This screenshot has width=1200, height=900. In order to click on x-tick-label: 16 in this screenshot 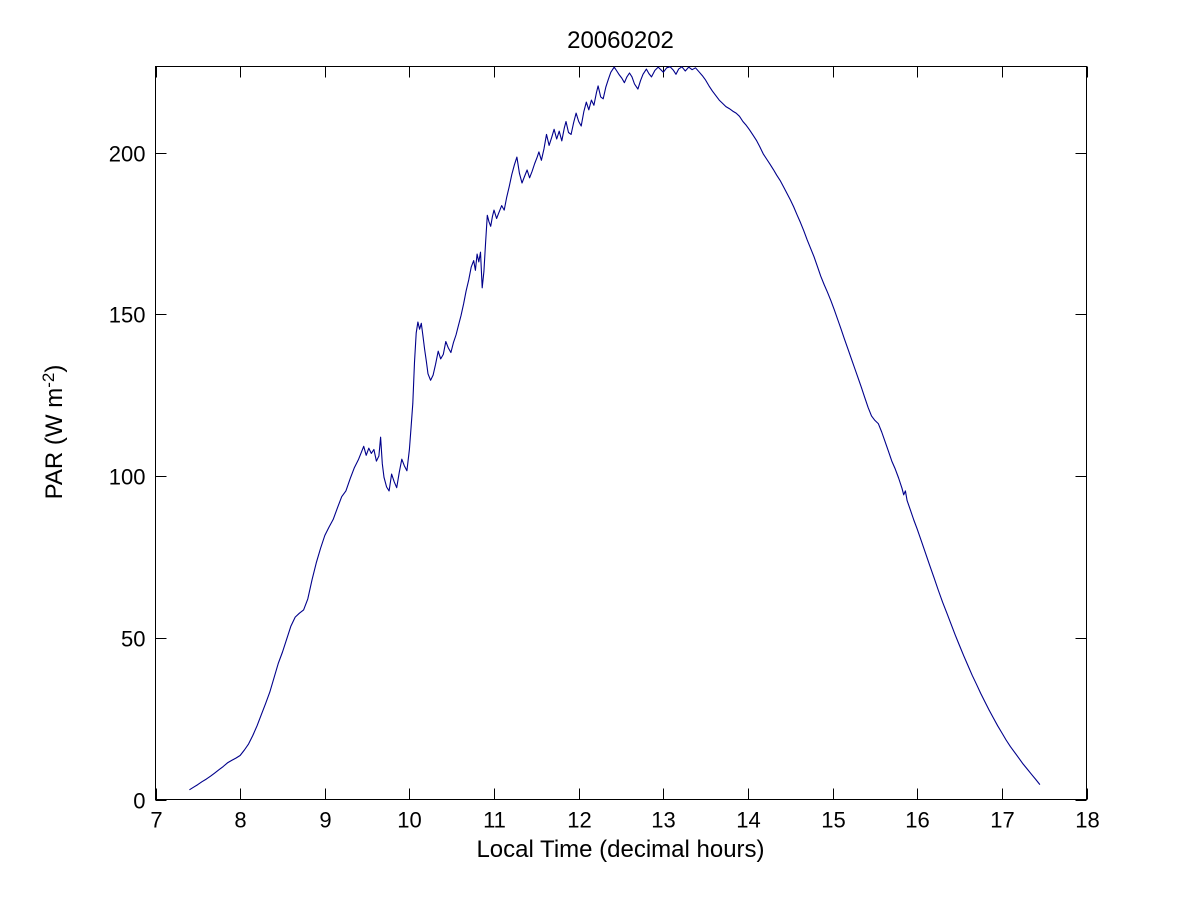, I will do `click(917, 820)`.